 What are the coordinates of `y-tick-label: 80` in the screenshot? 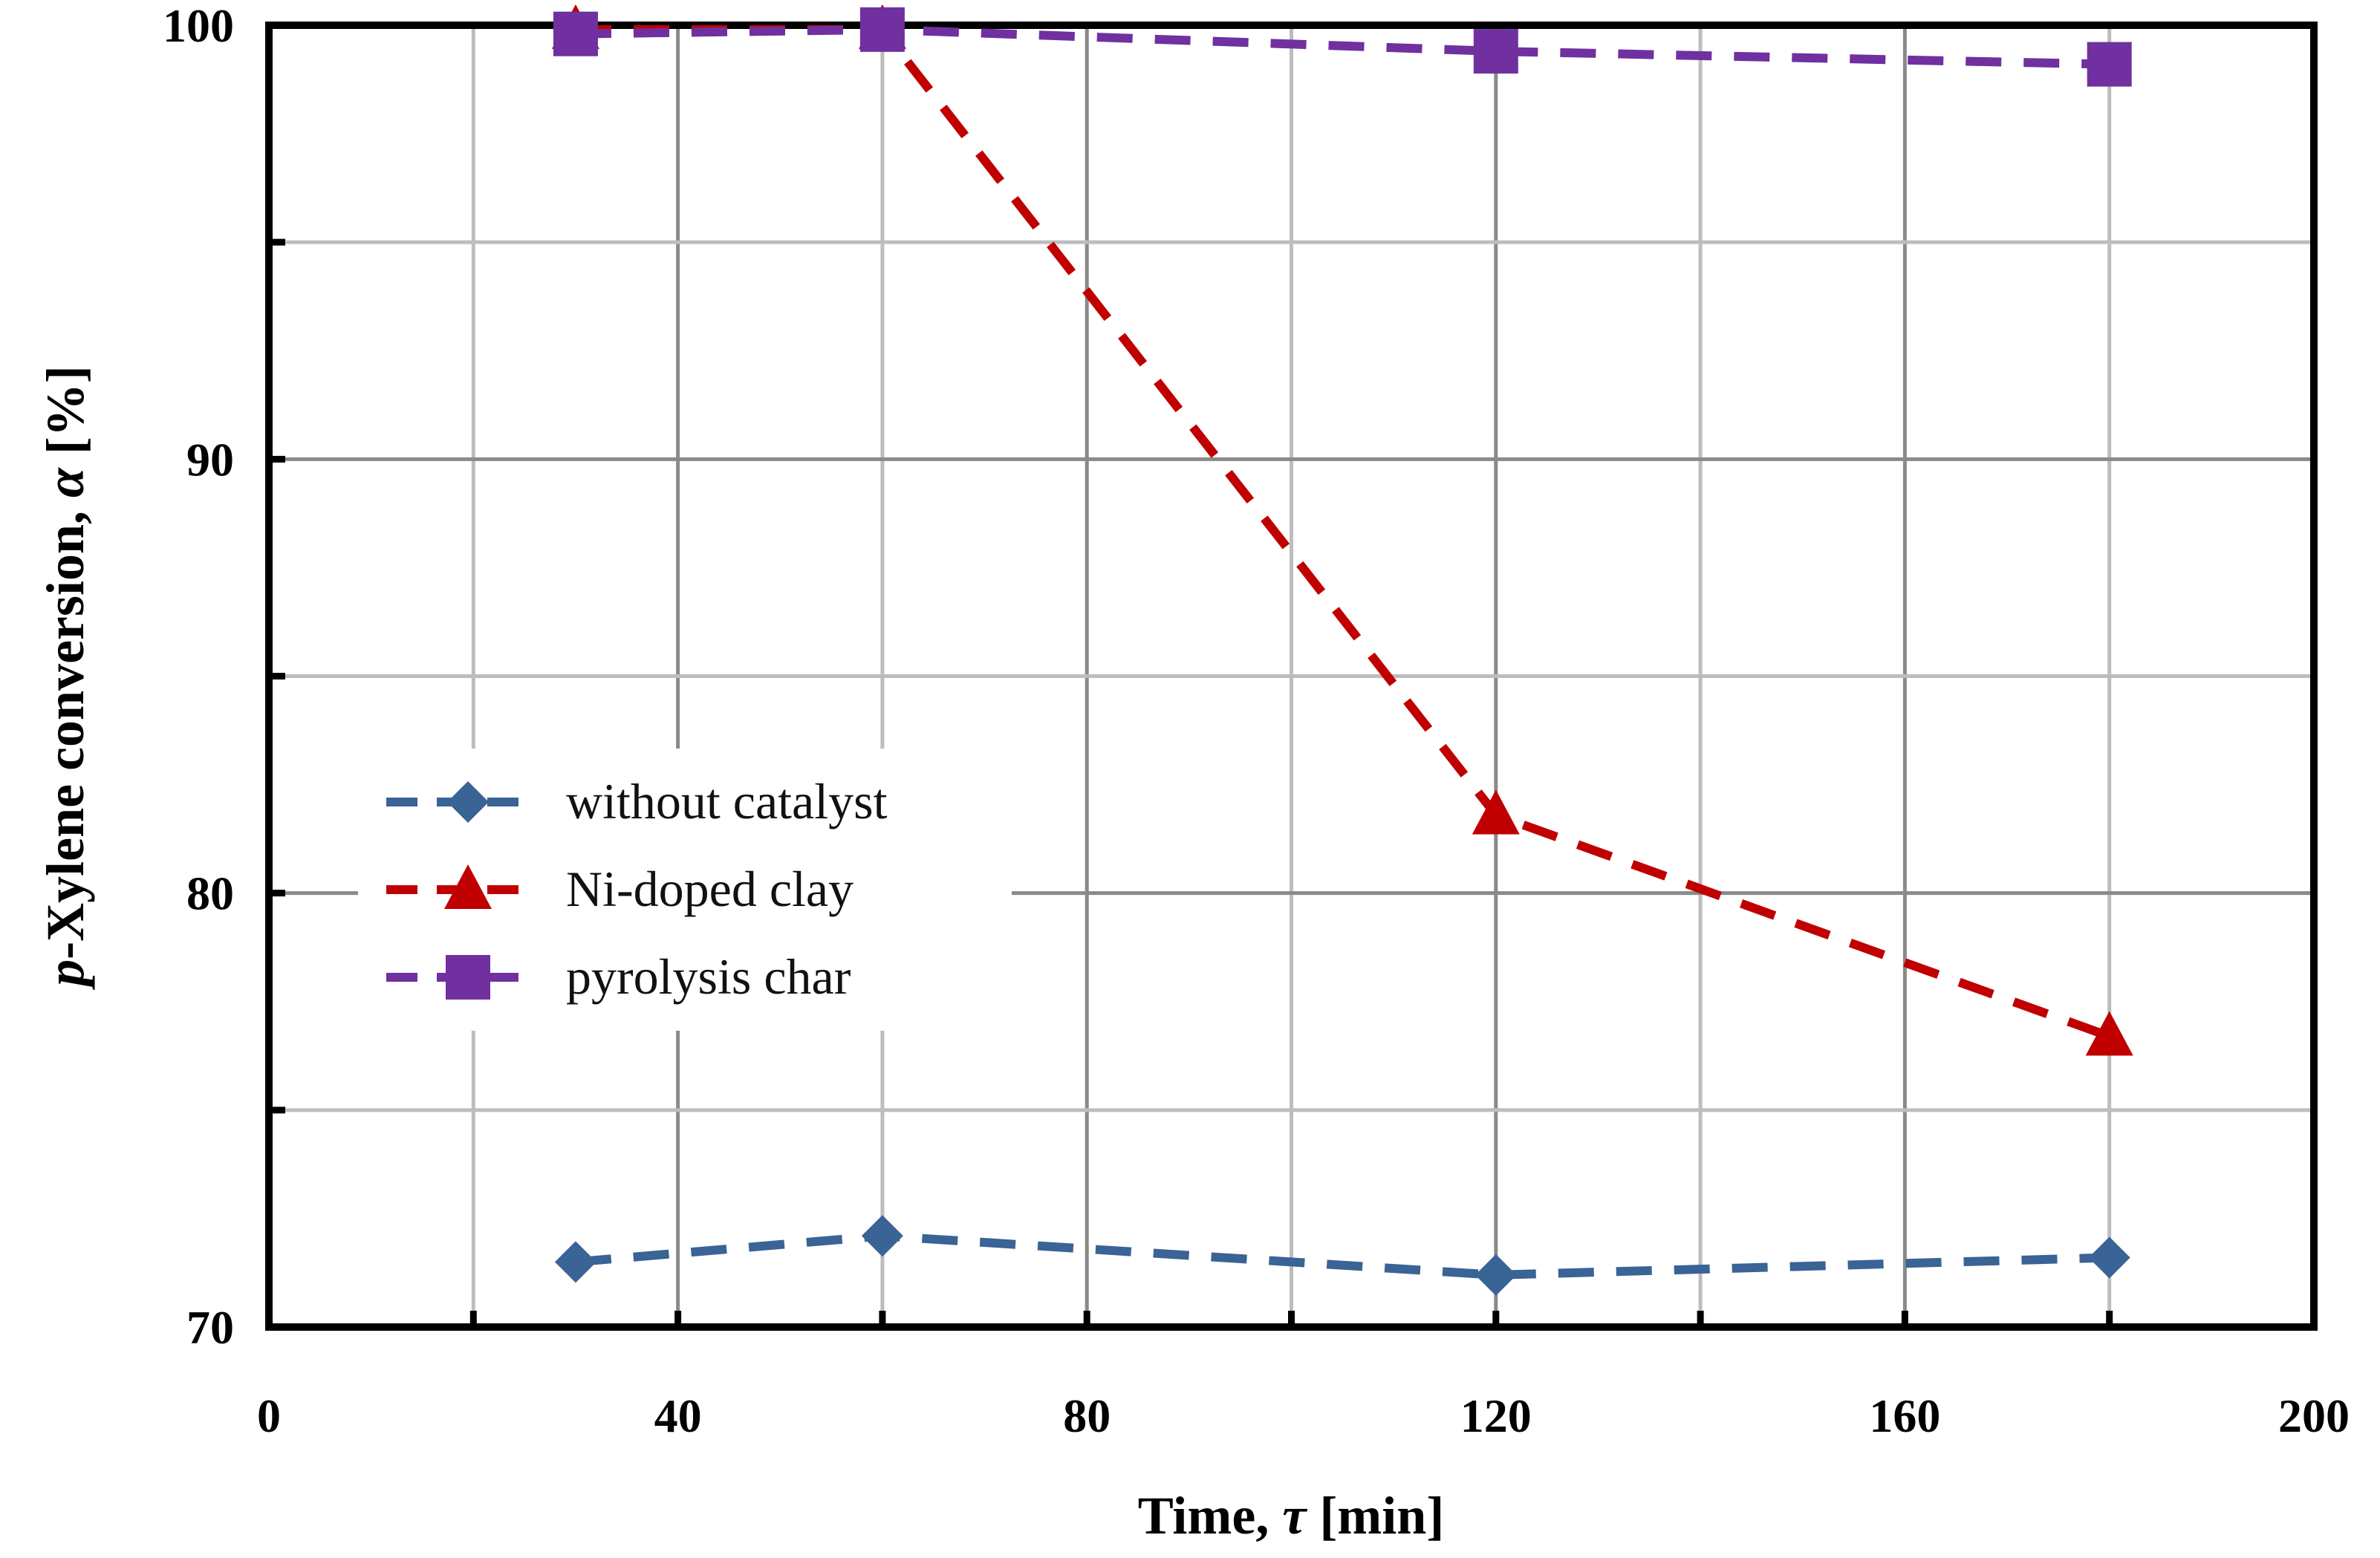 It's located at (210, 894).